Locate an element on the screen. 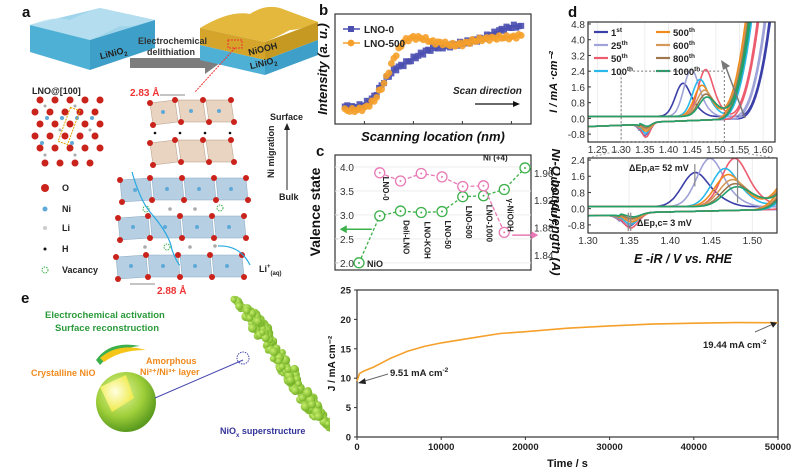 The image size is (797, 475). view-label: LNO@[100] is located at coordinates (56, 91).